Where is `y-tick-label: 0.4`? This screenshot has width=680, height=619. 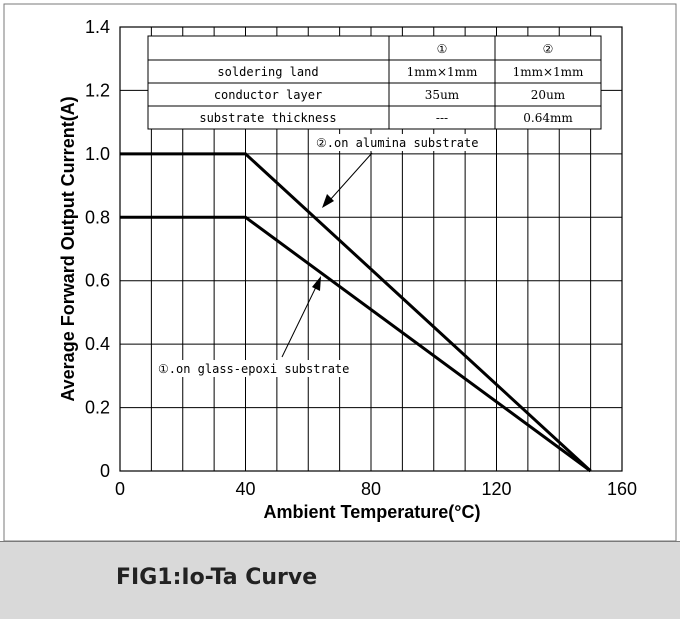 y-tick-label: 0.4 is located at coordinates (97, 344).